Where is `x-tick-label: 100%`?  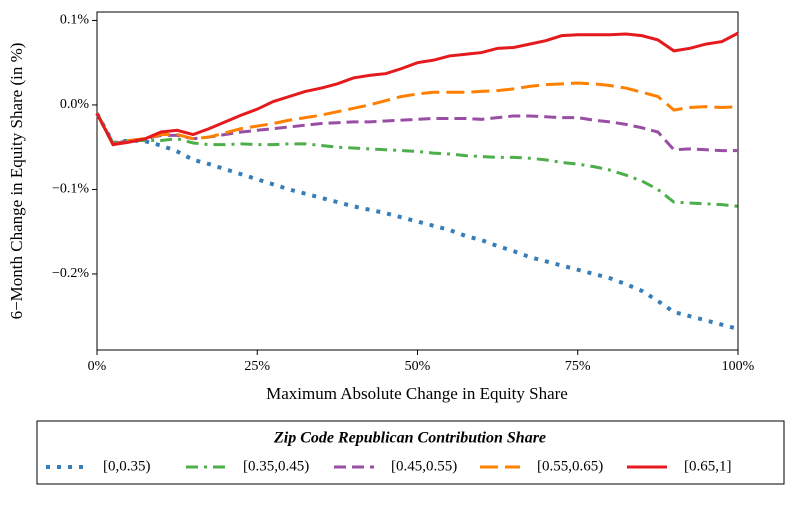 x-tick-label: 100% is located at coordinates (738, 366).